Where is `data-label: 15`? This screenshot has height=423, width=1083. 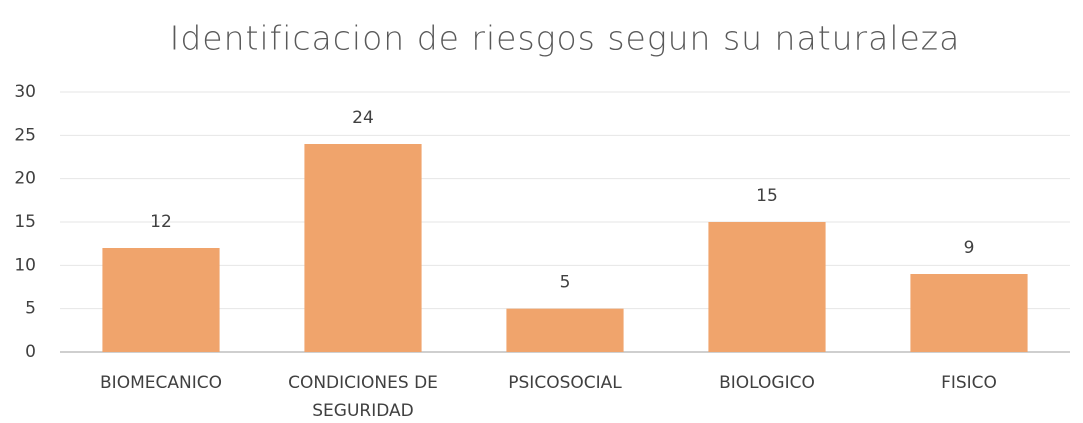
data-label: 15 is located at coordinates (767, 196).